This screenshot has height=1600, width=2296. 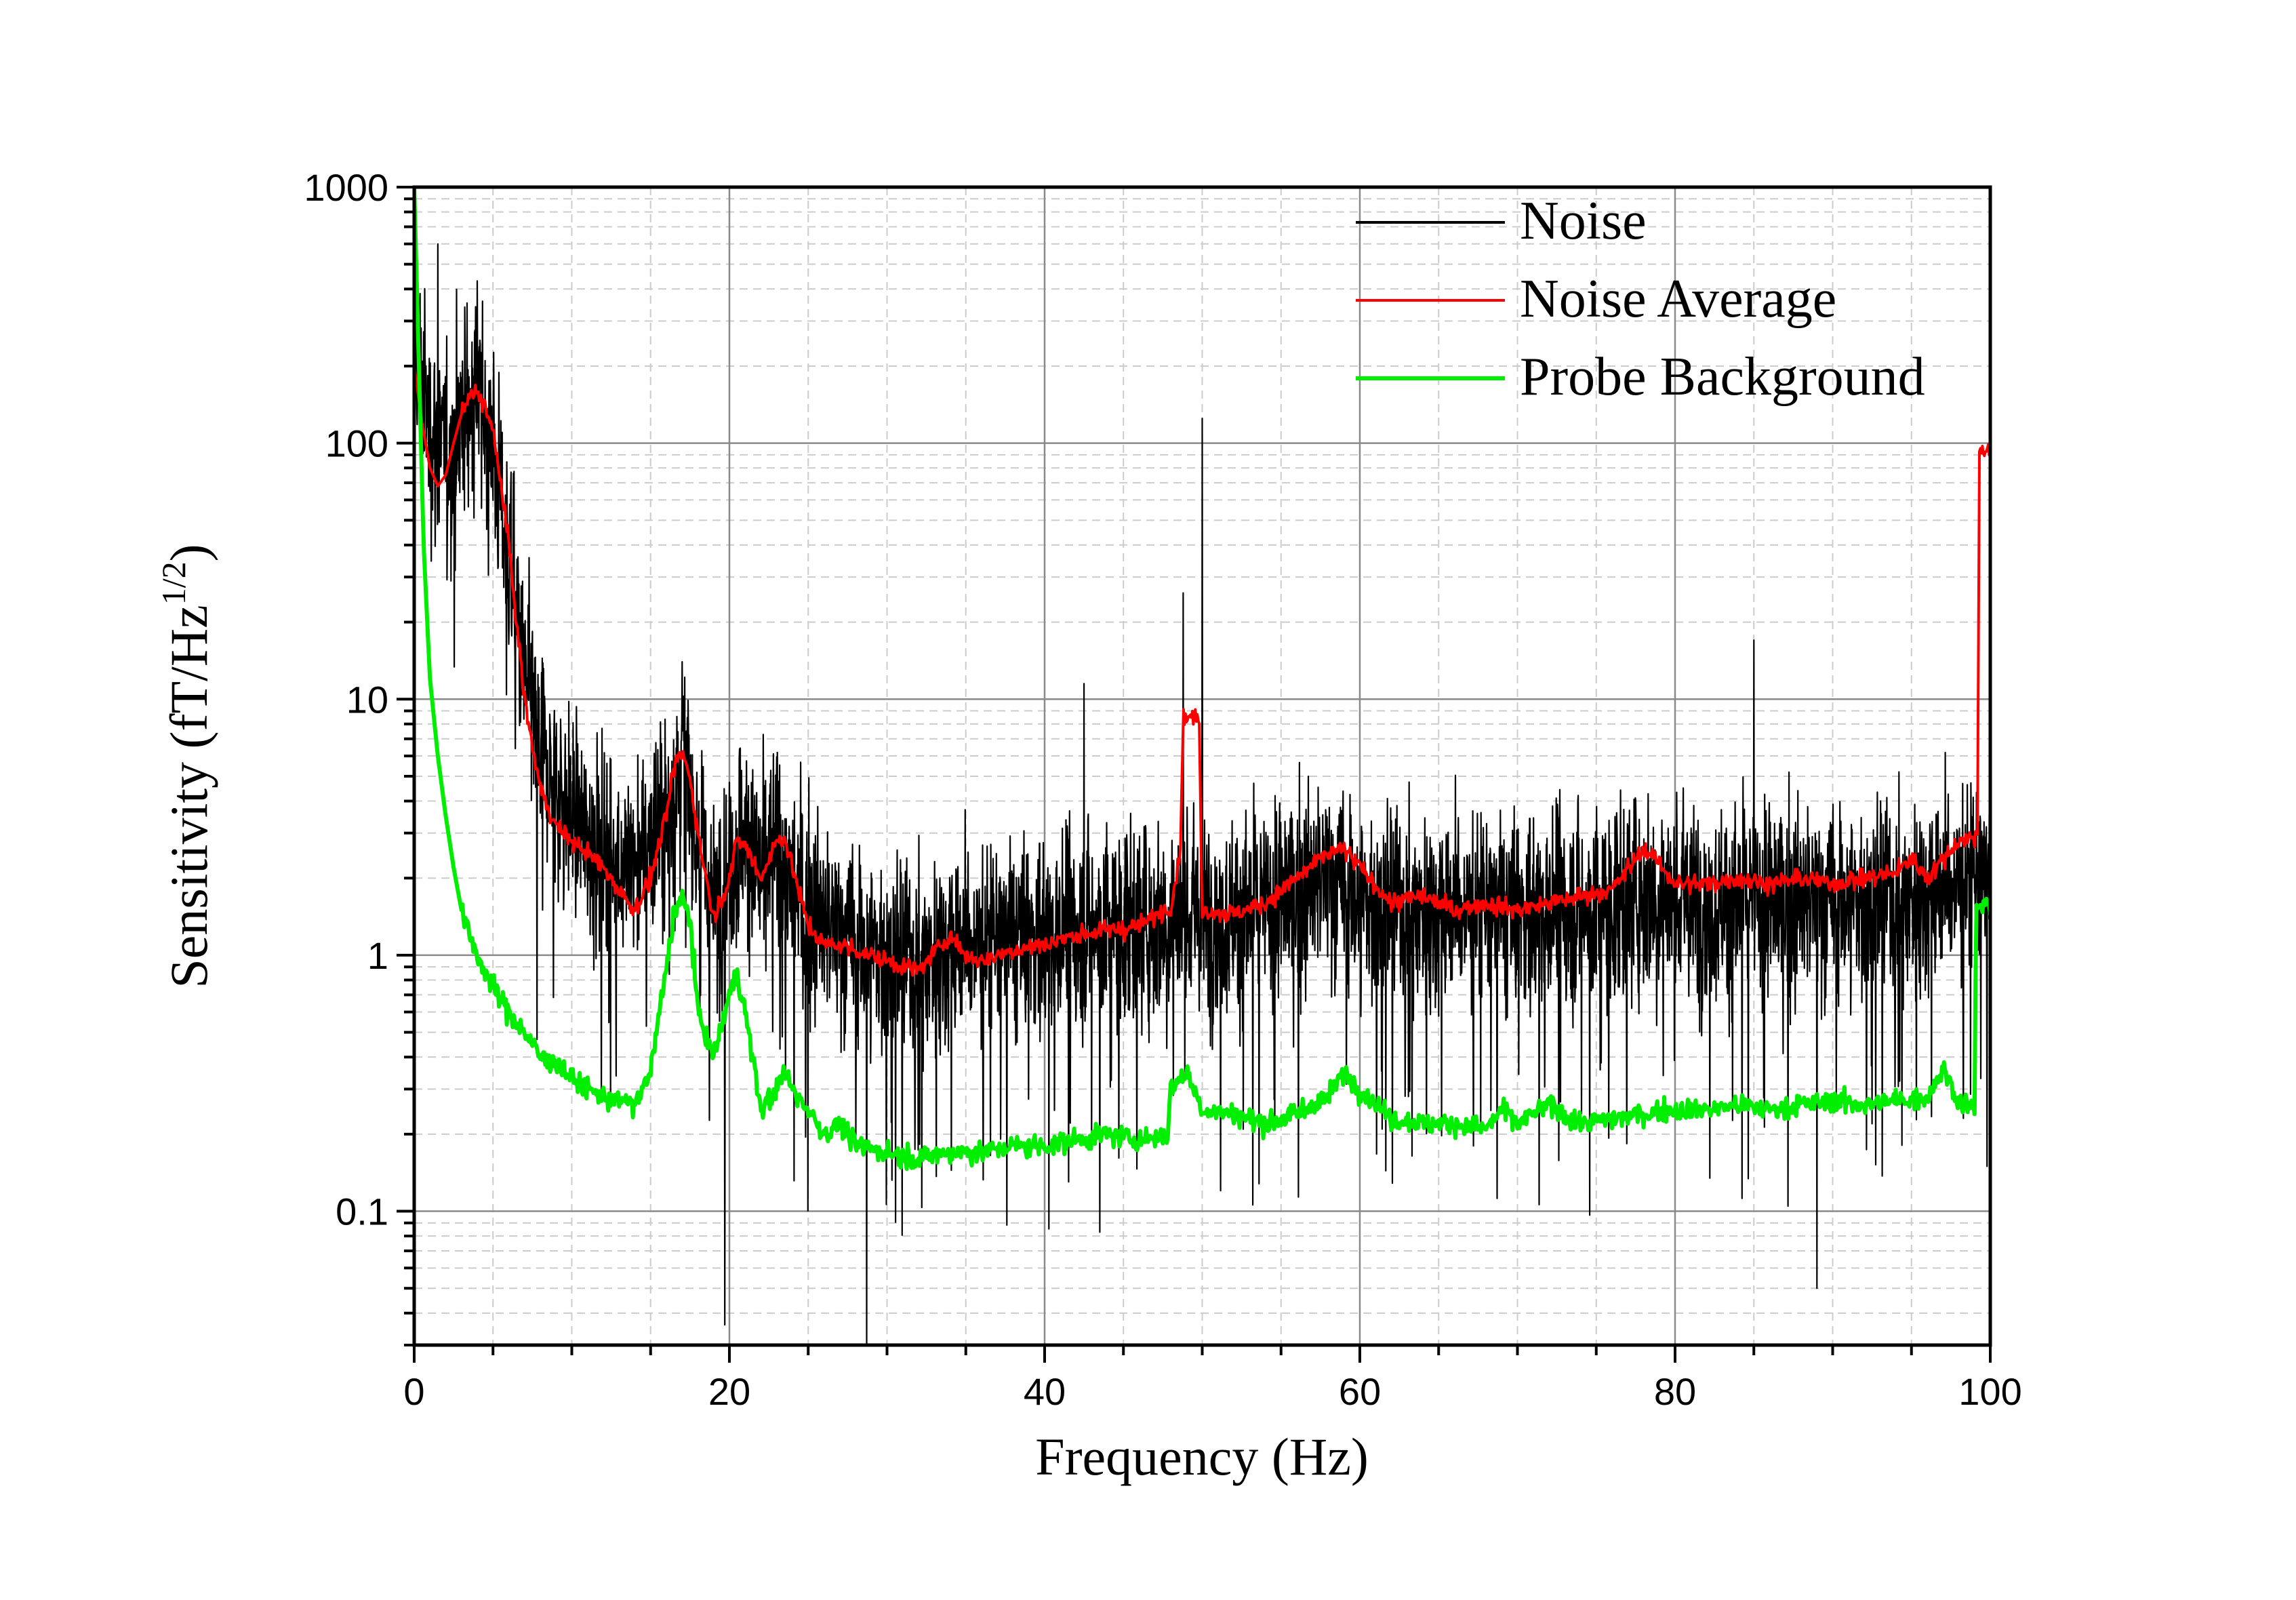 What do you see at coordinates (188, 552) in the screenshot?
I see `y-axis-title-close: )` at bounding box center [188, 552].